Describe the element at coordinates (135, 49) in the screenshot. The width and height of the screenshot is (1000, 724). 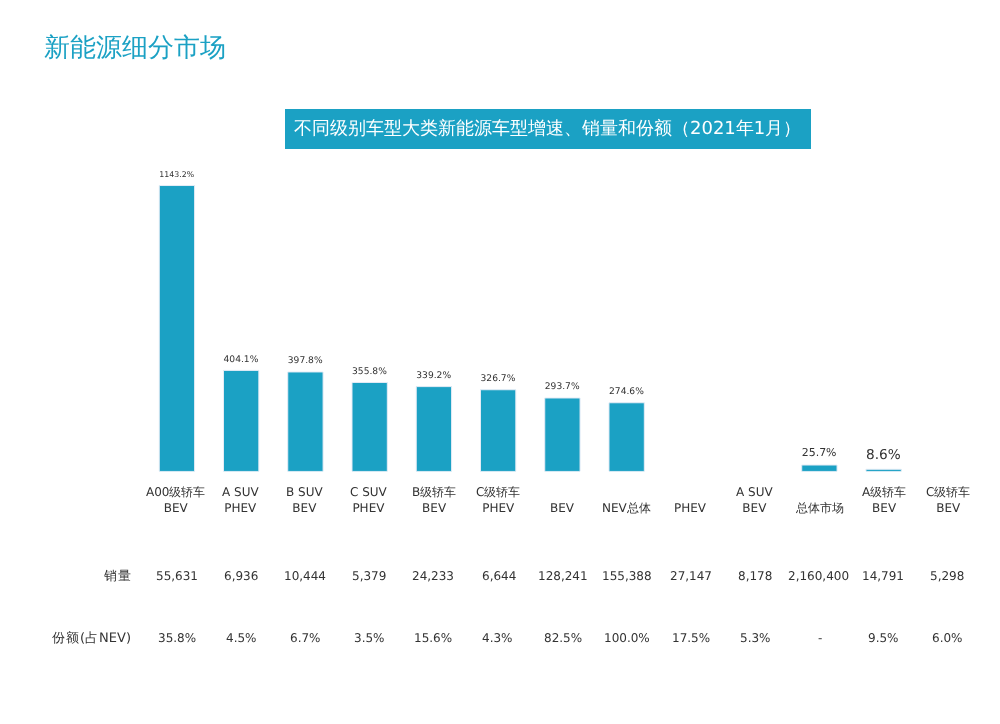
I see `chart-title: 新能源细分市场` at that location.